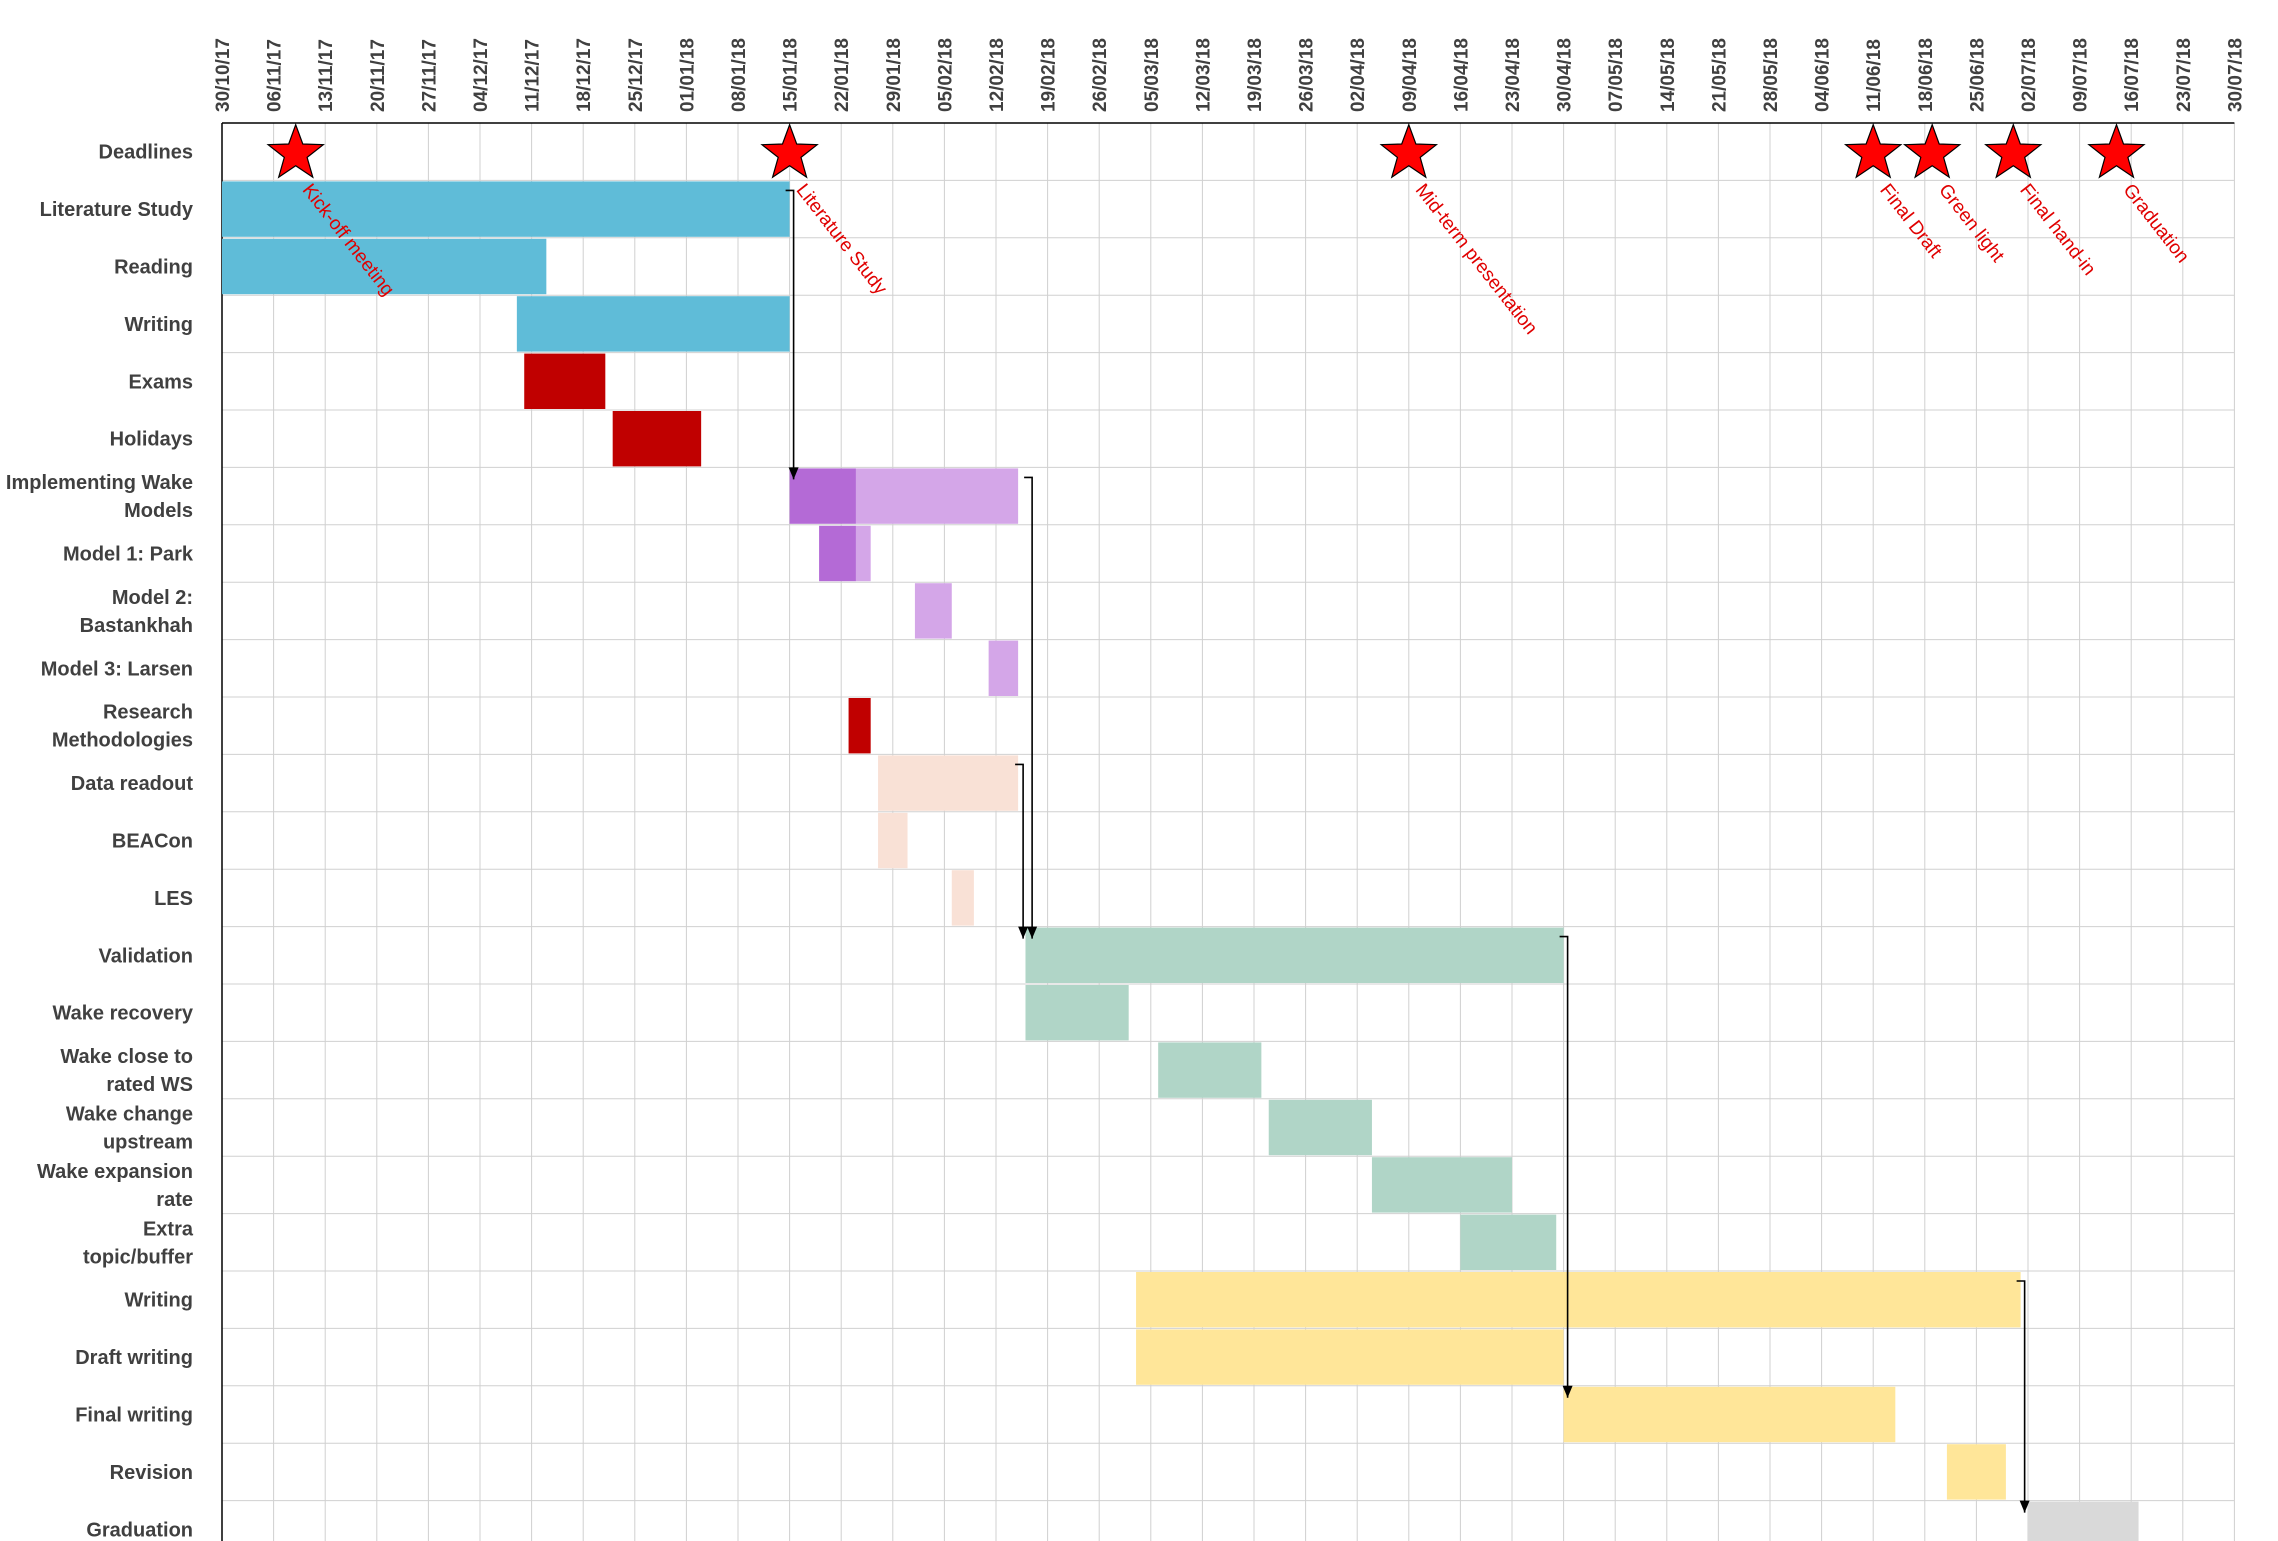  What do you see at coordinates (2184, 75) in the screenshot?
I see `date-tick-label: 23/07/18` at bounding box center [2184, 75].